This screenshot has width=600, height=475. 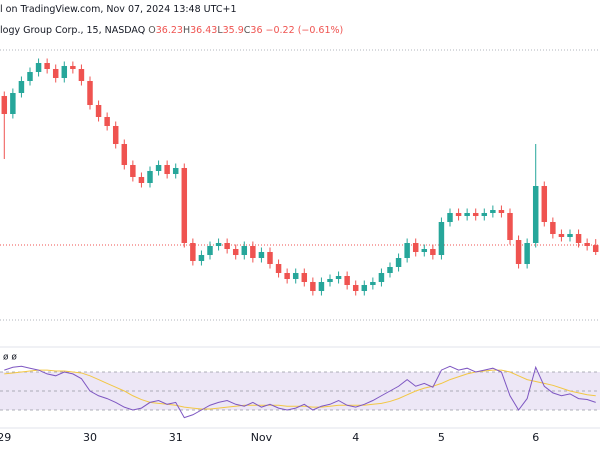 I want to click on x-tick-label: 4, so click(x=355, y=437).